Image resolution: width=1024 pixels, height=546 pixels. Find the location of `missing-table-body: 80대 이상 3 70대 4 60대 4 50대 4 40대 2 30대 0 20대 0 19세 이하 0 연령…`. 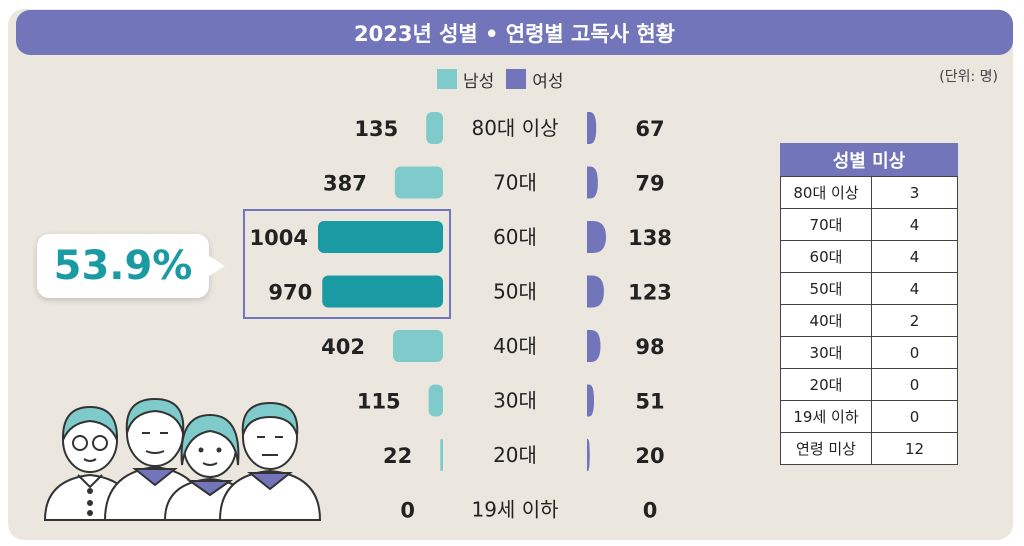

missing-table-body: 80대 이상 3 70대 4 60대 4 50대 4 40대 2 30대 0 20대 0 19세 이하 0 연령… is located at coordinates (869, 320).